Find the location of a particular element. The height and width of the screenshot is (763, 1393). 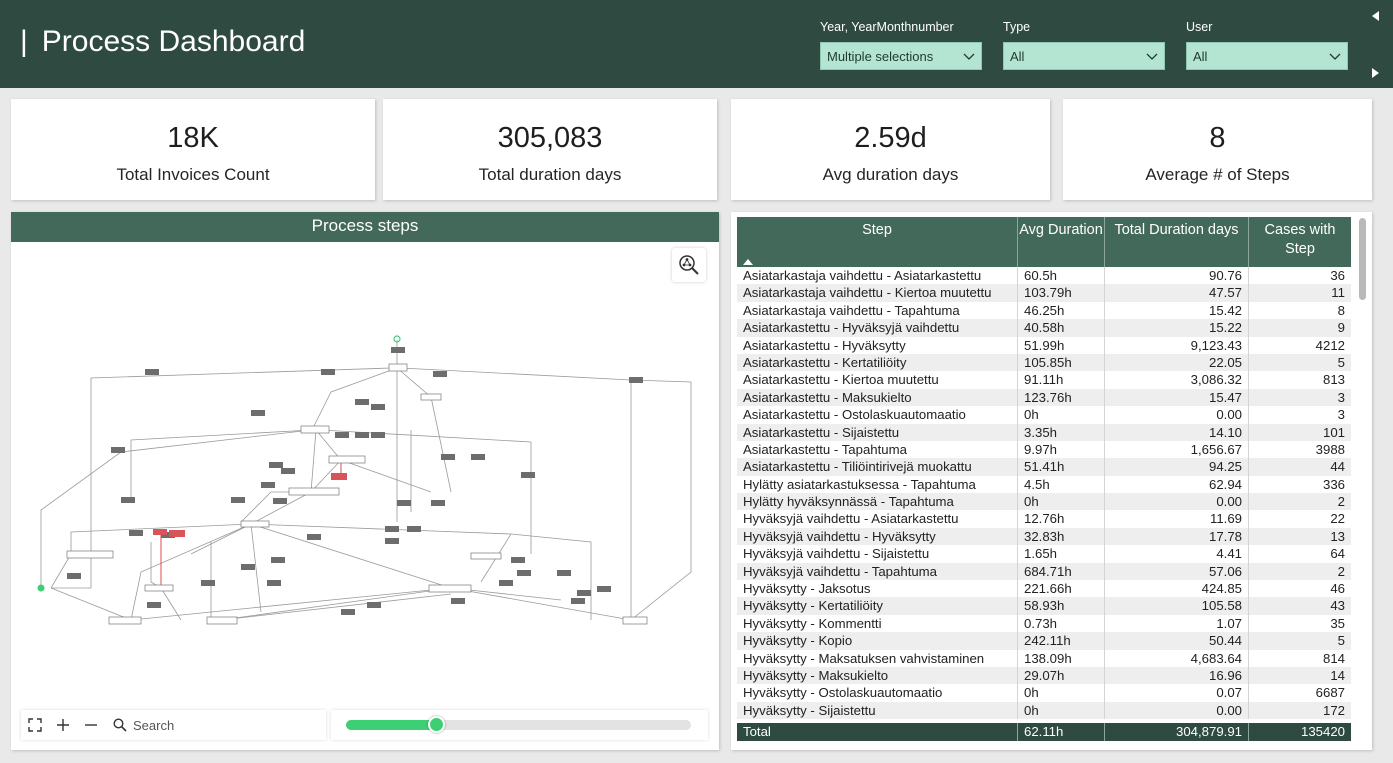

cell-cases: 9 is located at coordinates (1341, 328).